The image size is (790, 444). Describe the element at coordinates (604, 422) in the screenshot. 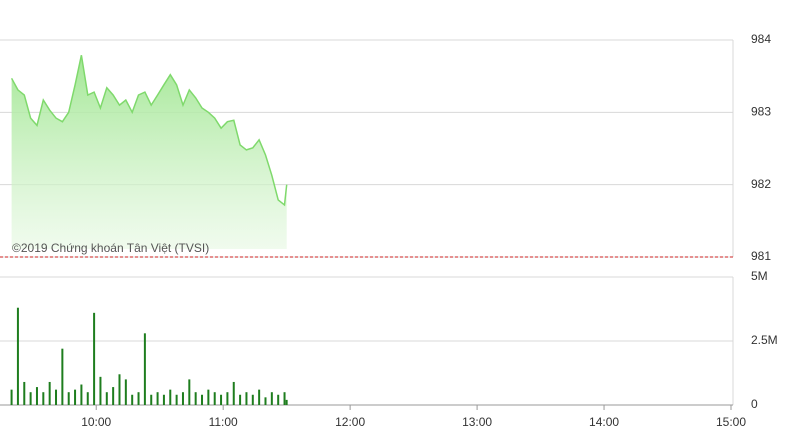

I see `x-tick-label: 14:00` at that location.